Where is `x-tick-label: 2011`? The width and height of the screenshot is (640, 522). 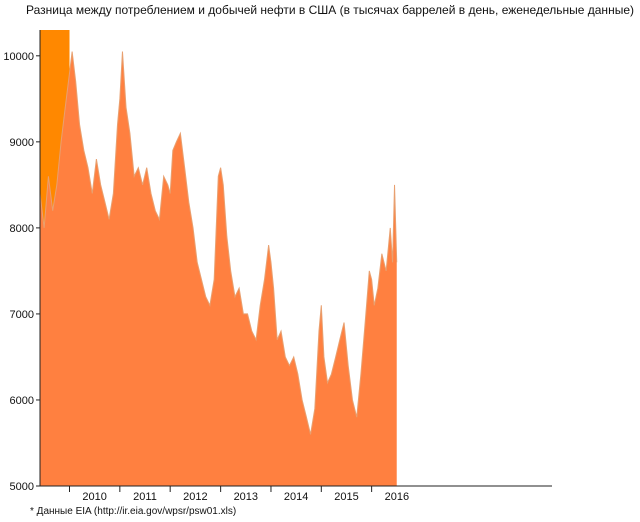
x-tick-label: 2011 is located at coordinates (145, 497).